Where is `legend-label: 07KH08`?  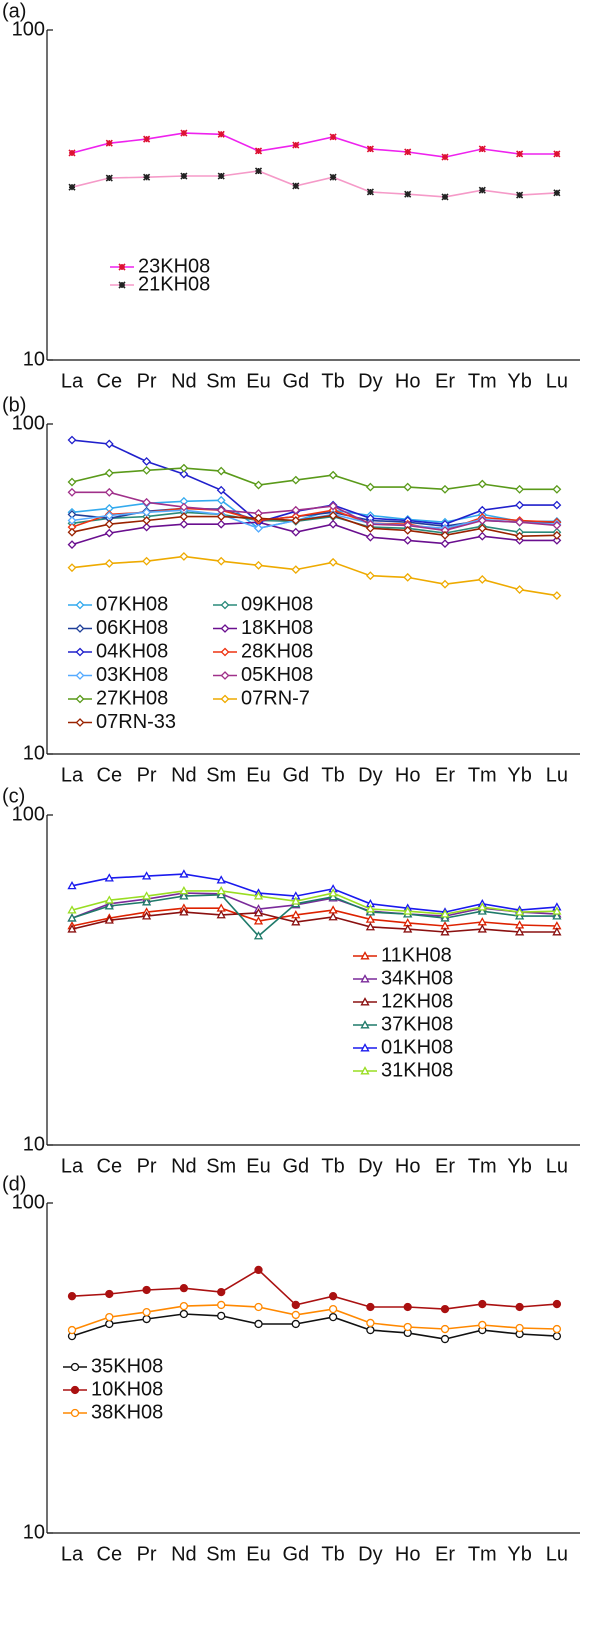 legend-label: 07KH08 is located at coordinates (132, 604).